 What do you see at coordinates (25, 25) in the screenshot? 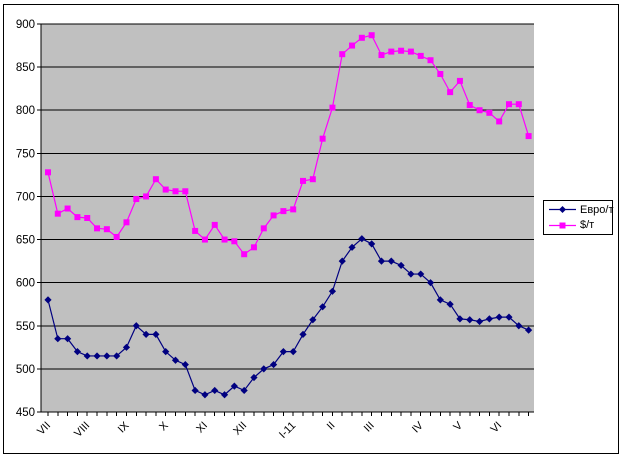
I see `y-axis-label-900: 900` at bounding box center [25, 25].